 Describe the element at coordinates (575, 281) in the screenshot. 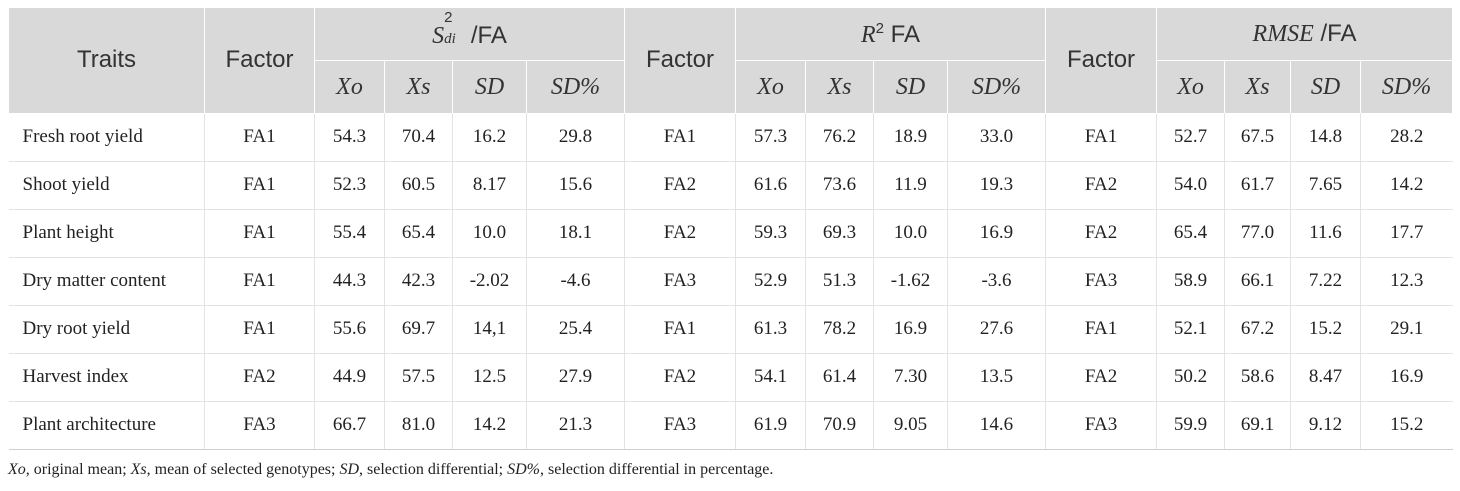

I see `value-cell: -4.6` at that location.